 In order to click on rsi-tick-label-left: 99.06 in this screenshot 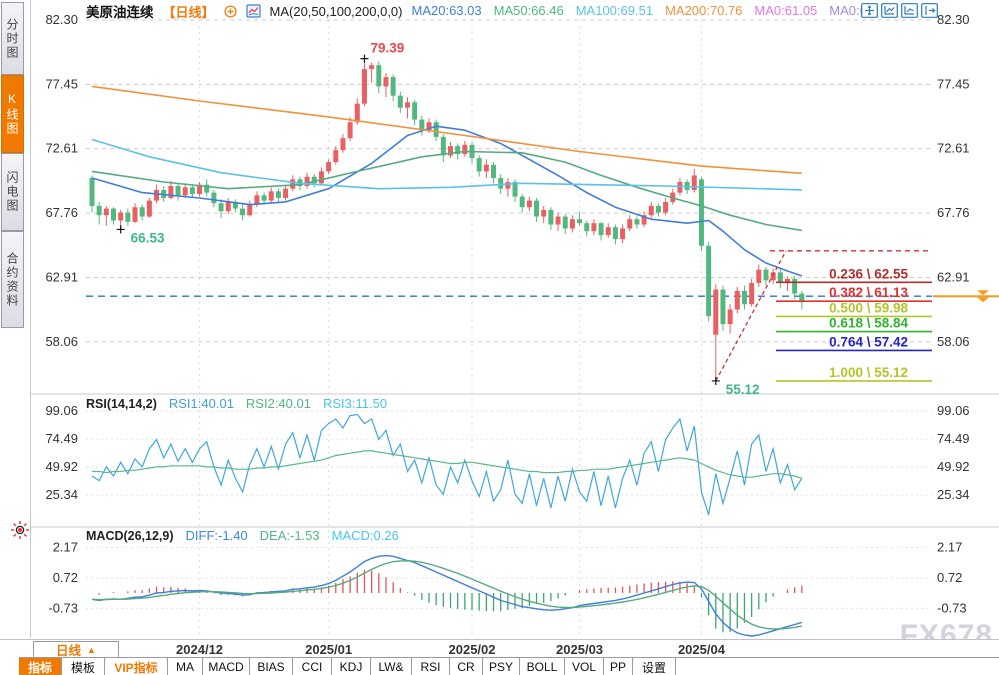, I will do `click(61, 410)`.